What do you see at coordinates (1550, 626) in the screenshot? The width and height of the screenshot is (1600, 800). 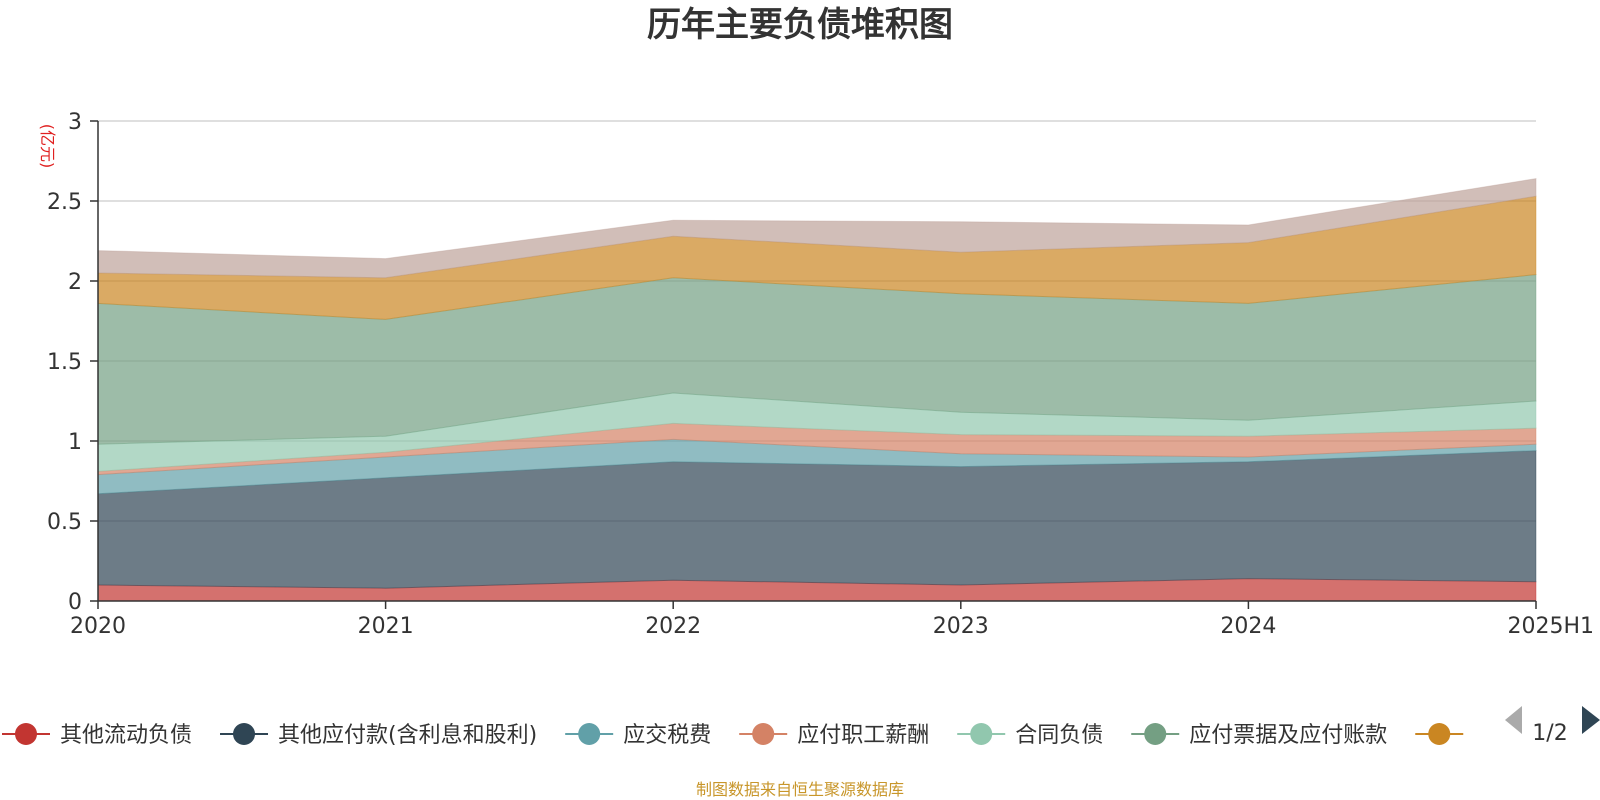 I see `x-tick-label-5: 2025H1` at bounding box center [1550, 626].